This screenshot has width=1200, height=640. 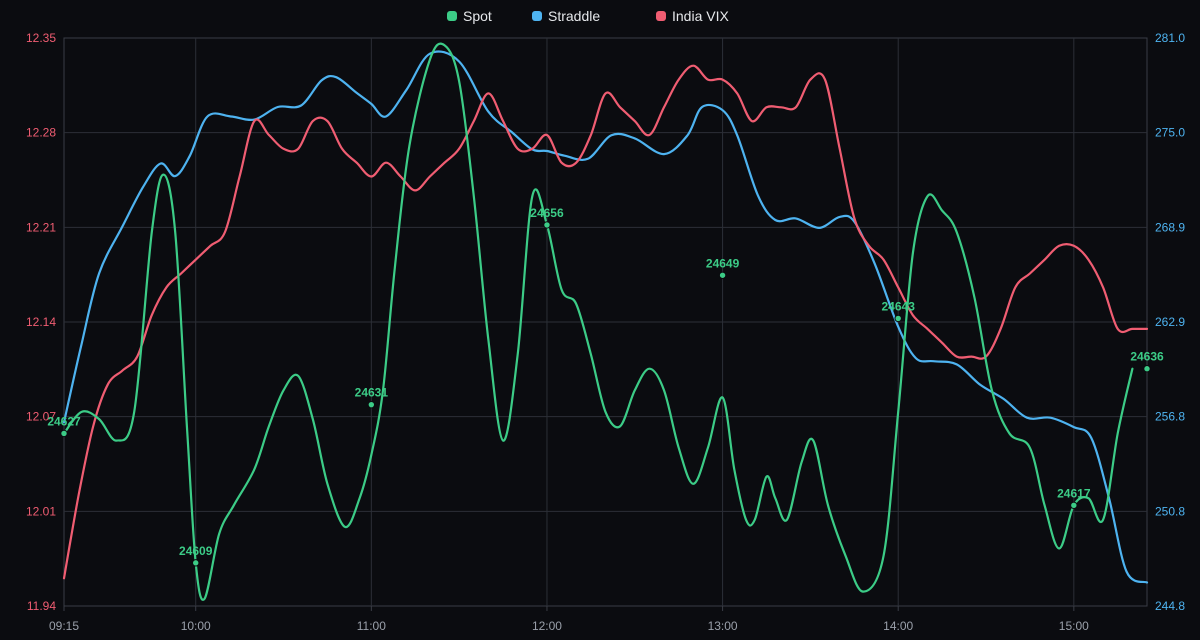 What do you see at coordinates (899, 306) in the screenshot?
I see `spot-data-label: 24643` at bounding box center [899, 306].